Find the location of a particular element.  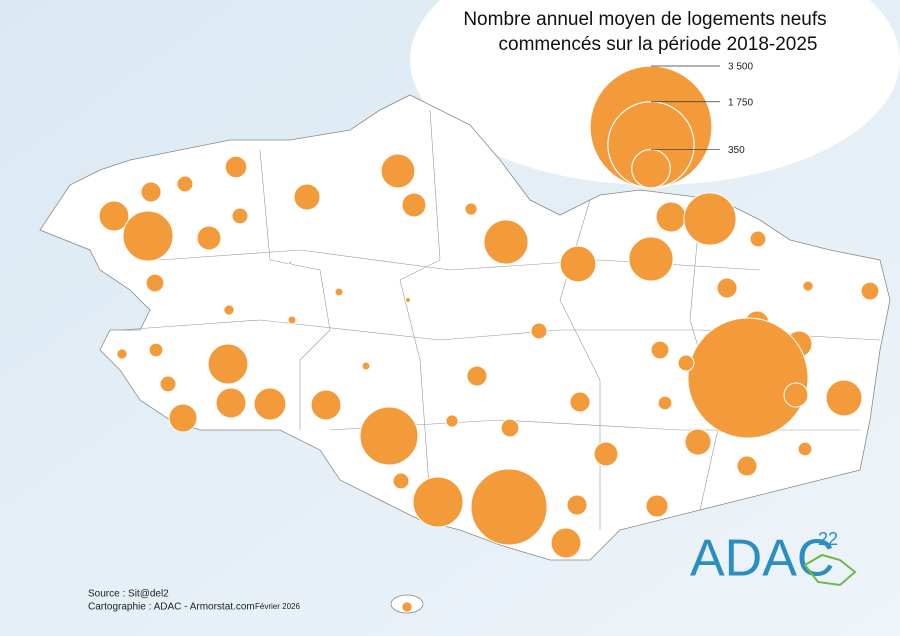

legend-label: 350 is located at coordinates (736, 150).